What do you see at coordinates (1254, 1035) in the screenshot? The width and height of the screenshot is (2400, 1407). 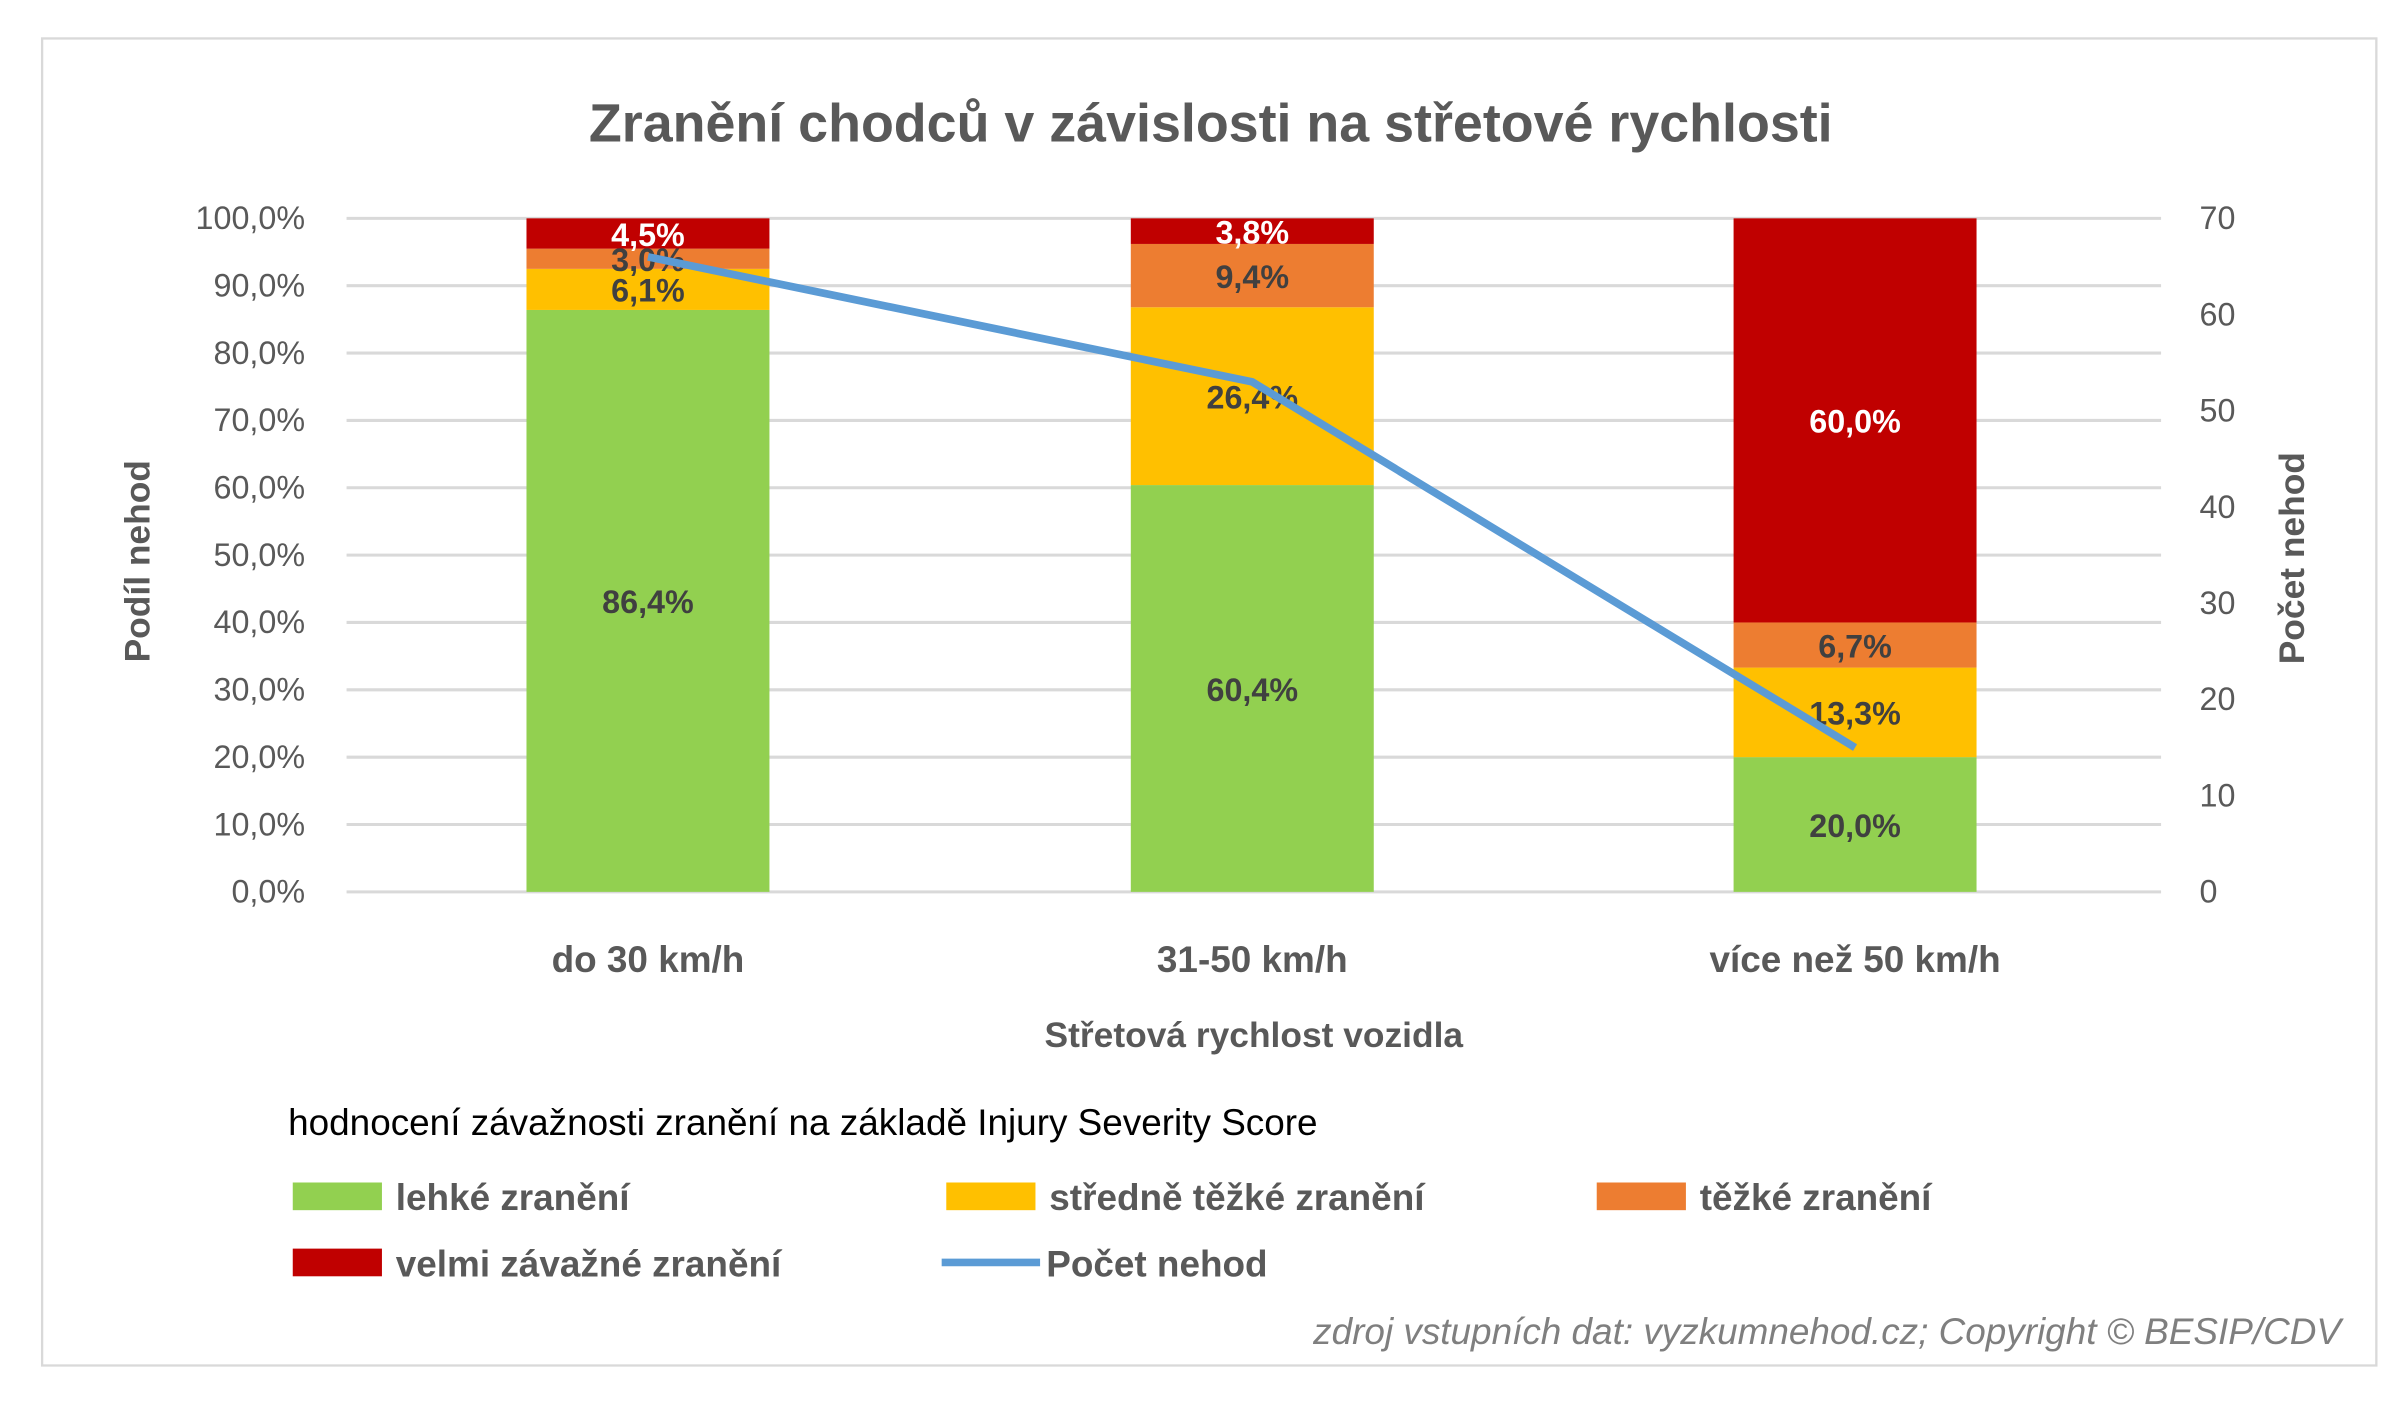 I see `x-axis-title: Střetová rychlost vozidla` at bounding box center [1254, 1035].